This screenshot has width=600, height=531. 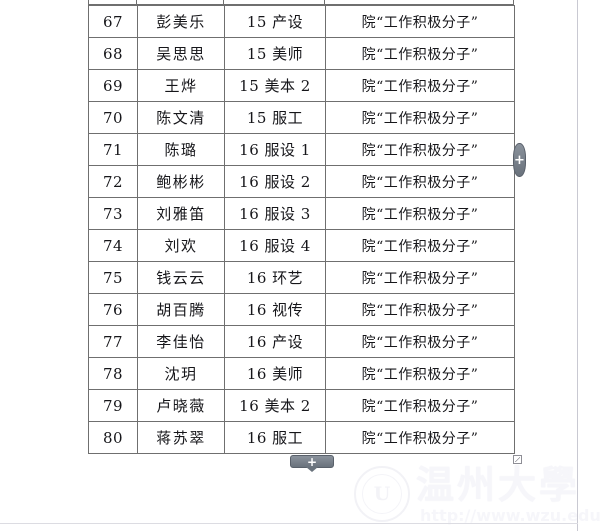 What do you see at coordinates (301, 3) in the screenshot?
I see `table-clipped-row-top` at bounding box center [301, 3].